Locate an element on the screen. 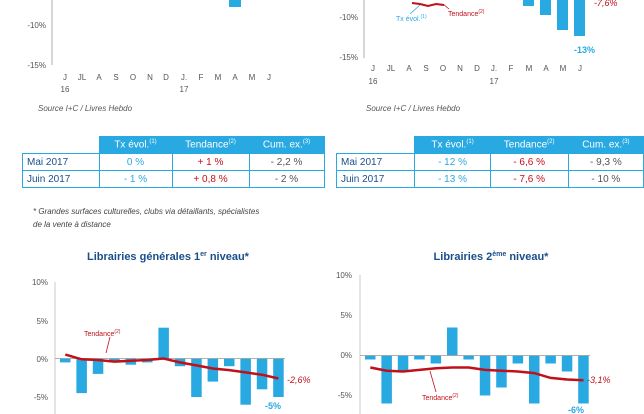  top-left-month-3: A is located at coordinates (99, 77).